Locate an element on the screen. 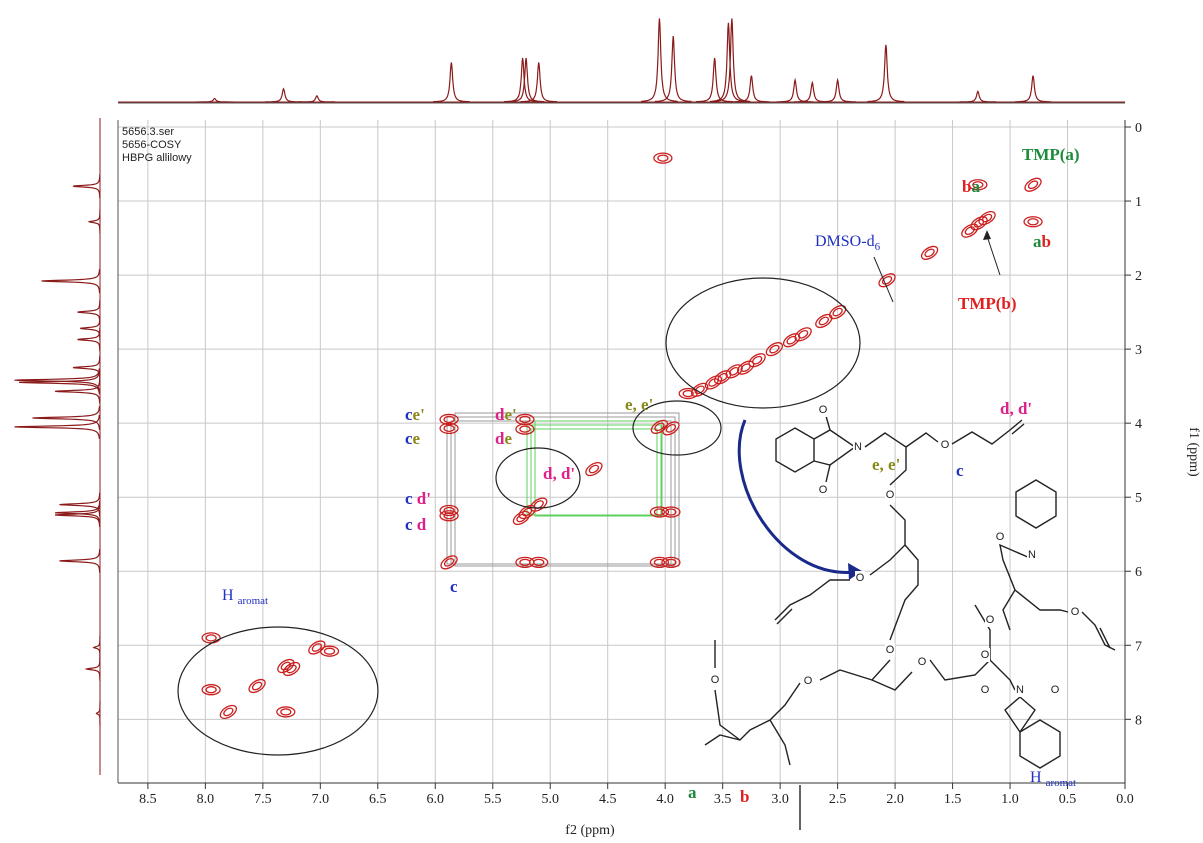 Image resolution: width=1203 pixels, height=843 pixels. annotation: e, e' is located at coordinates (639, 404).